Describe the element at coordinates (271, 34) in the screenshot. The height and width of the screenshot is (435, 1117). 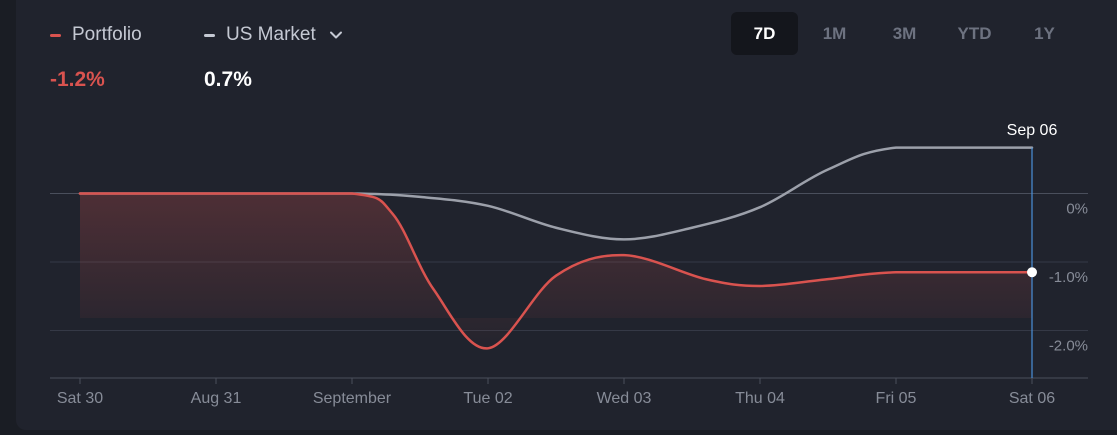
I see `legend-market-label: US Market` at that location.